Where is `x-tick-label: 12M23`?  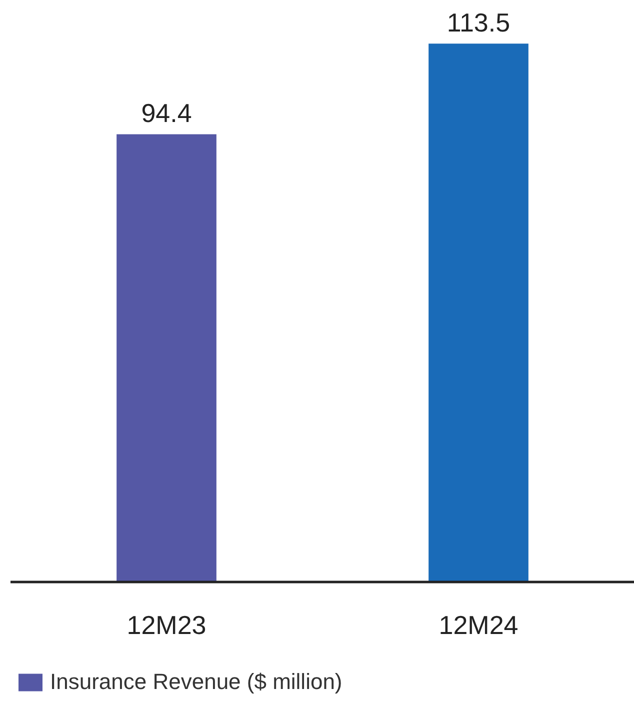 x-tick-label: 12M23 is located at coordinates (166, 625).